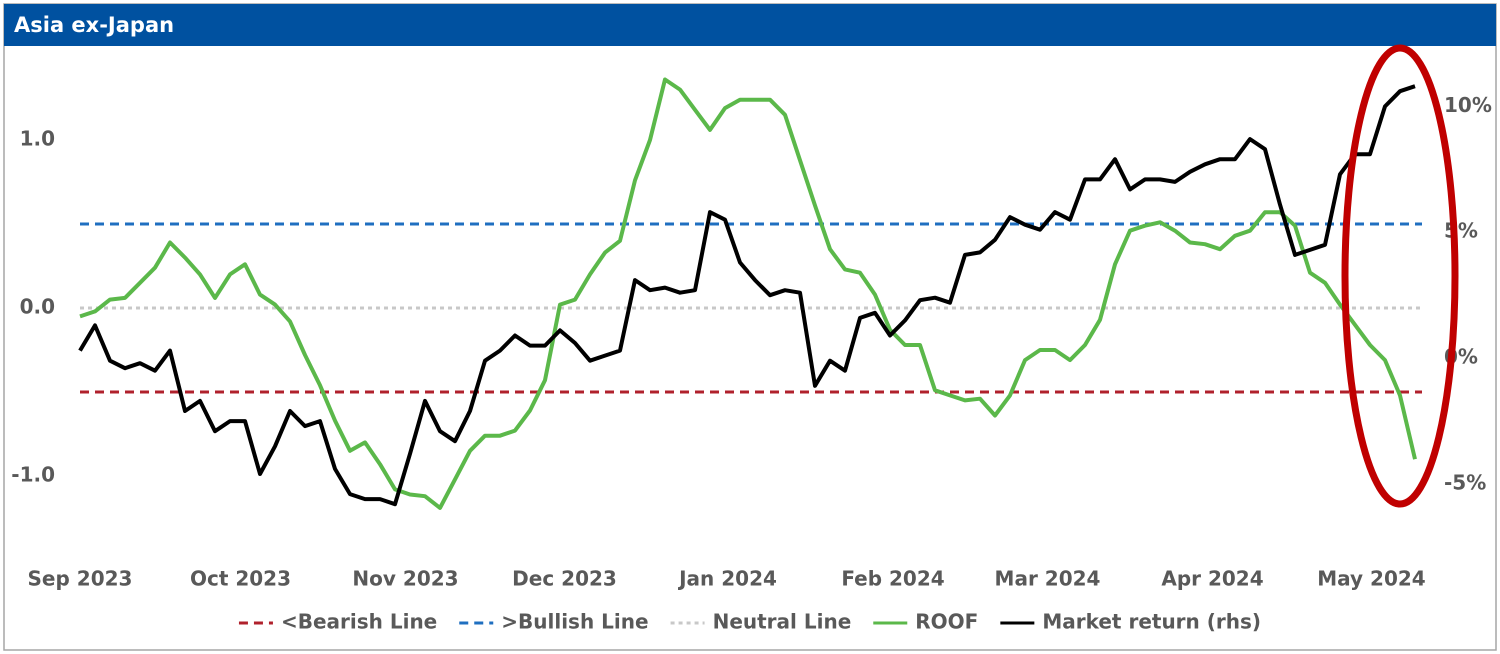 This screenshot has height=654, width=1500. What do you see at coordinates (892, 579) in the screenshot?
I see `x-tick-label: Feb 2024` at bounding box center [892, 579].